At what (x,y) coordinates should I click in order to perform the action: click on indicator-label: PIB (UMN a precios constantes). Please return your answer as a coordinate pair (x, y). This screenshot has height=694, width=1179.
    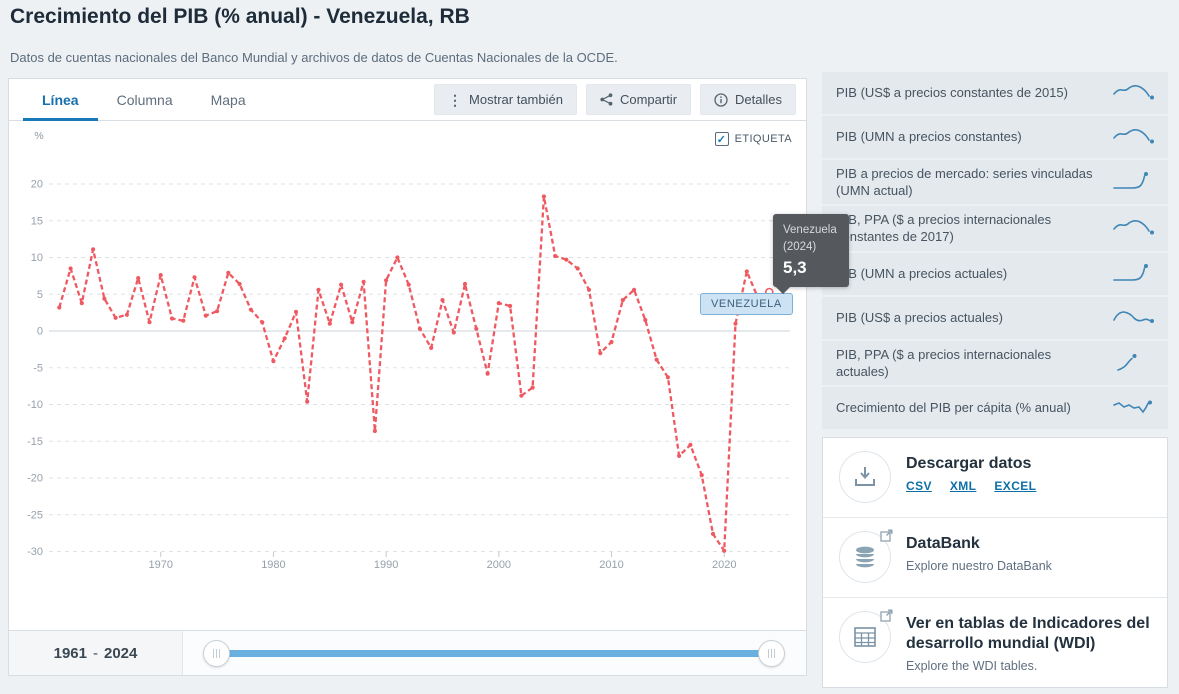
    Looking at the image, I should click on (929, 137).